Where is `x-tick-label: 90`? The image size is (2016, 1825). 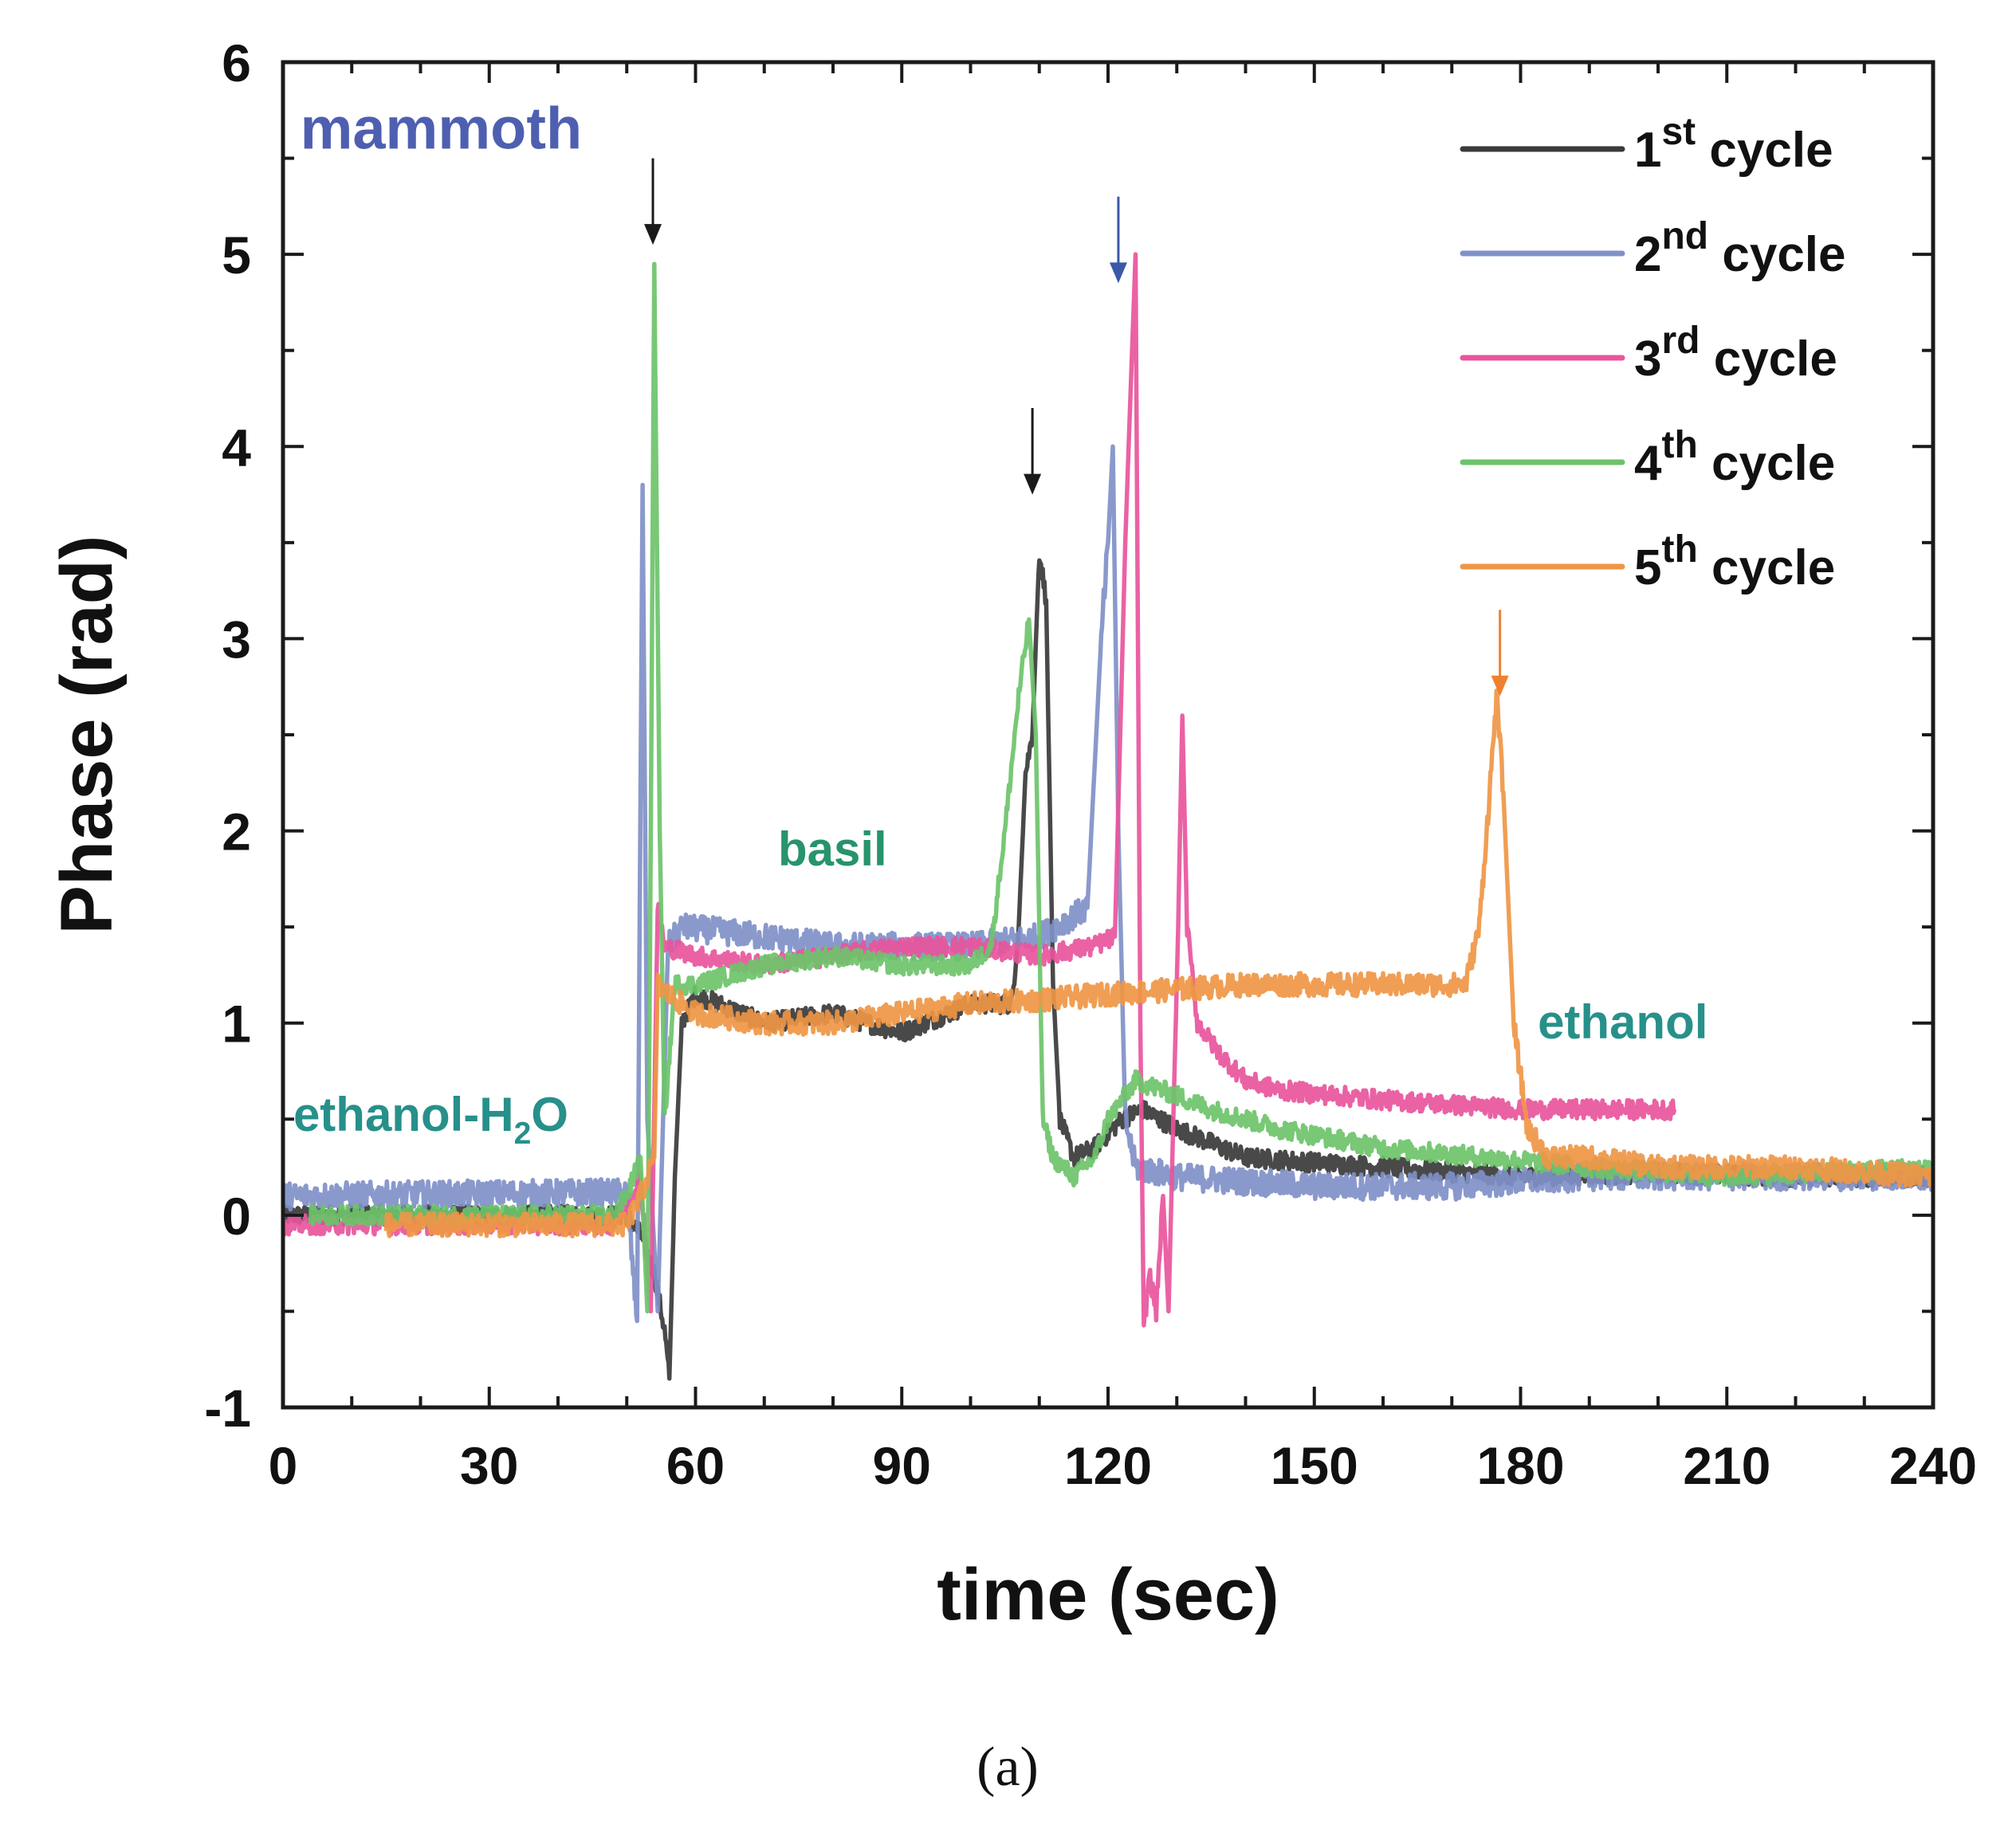 x-tick-label: 90 is located at coordinates (902, 1465).